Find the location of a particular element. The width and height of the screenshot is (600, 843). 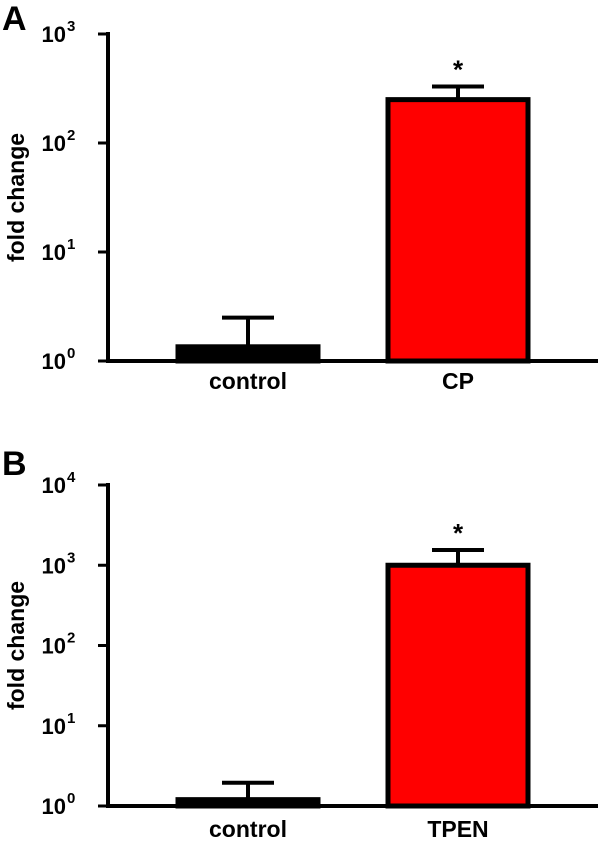

category-label: TPEN is located at coordinates (457, 829).